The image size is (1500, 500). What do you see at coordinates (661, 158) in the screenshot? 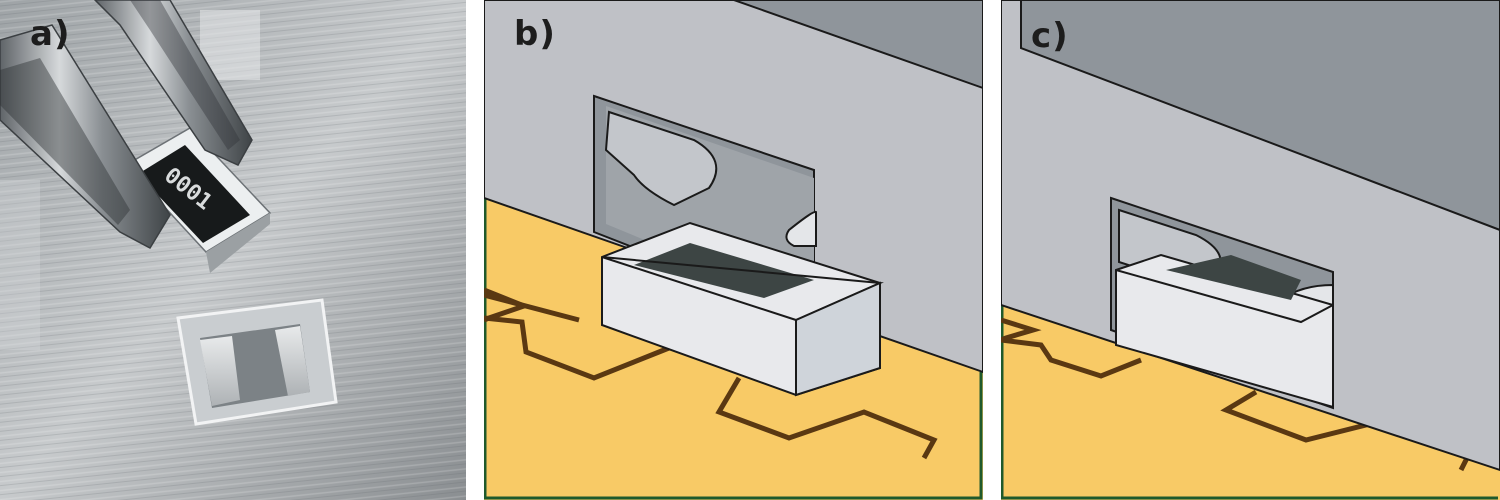
I see `spring-contact-upper` at bounding box center [661, 158].